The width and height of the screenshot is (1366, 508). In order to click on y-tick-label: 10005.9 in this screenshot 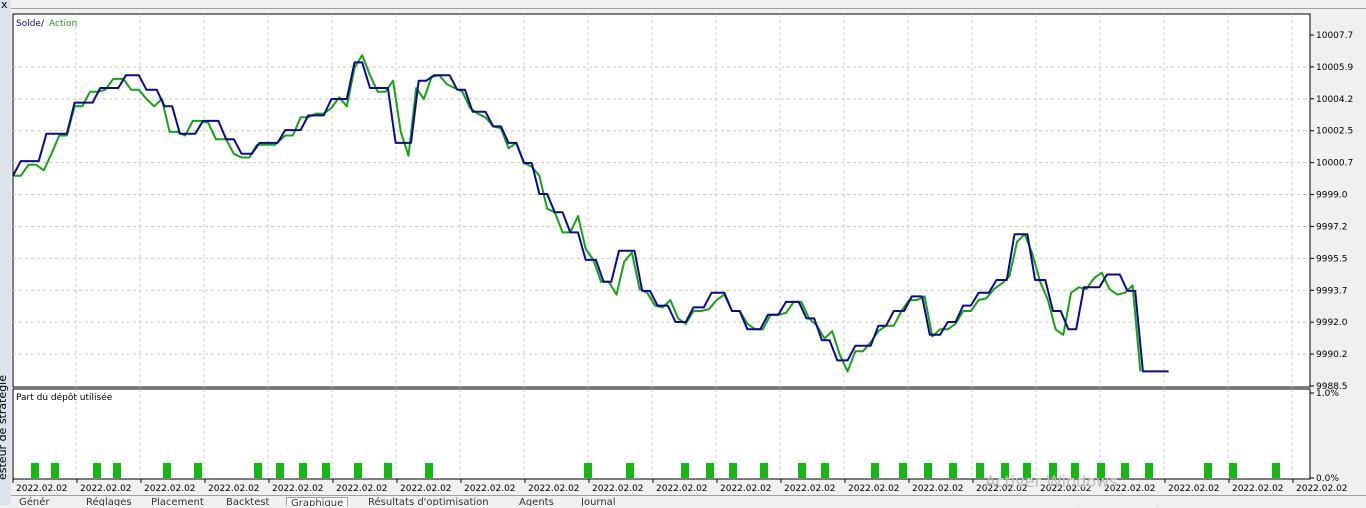, I will do `click(1334, 68)`.